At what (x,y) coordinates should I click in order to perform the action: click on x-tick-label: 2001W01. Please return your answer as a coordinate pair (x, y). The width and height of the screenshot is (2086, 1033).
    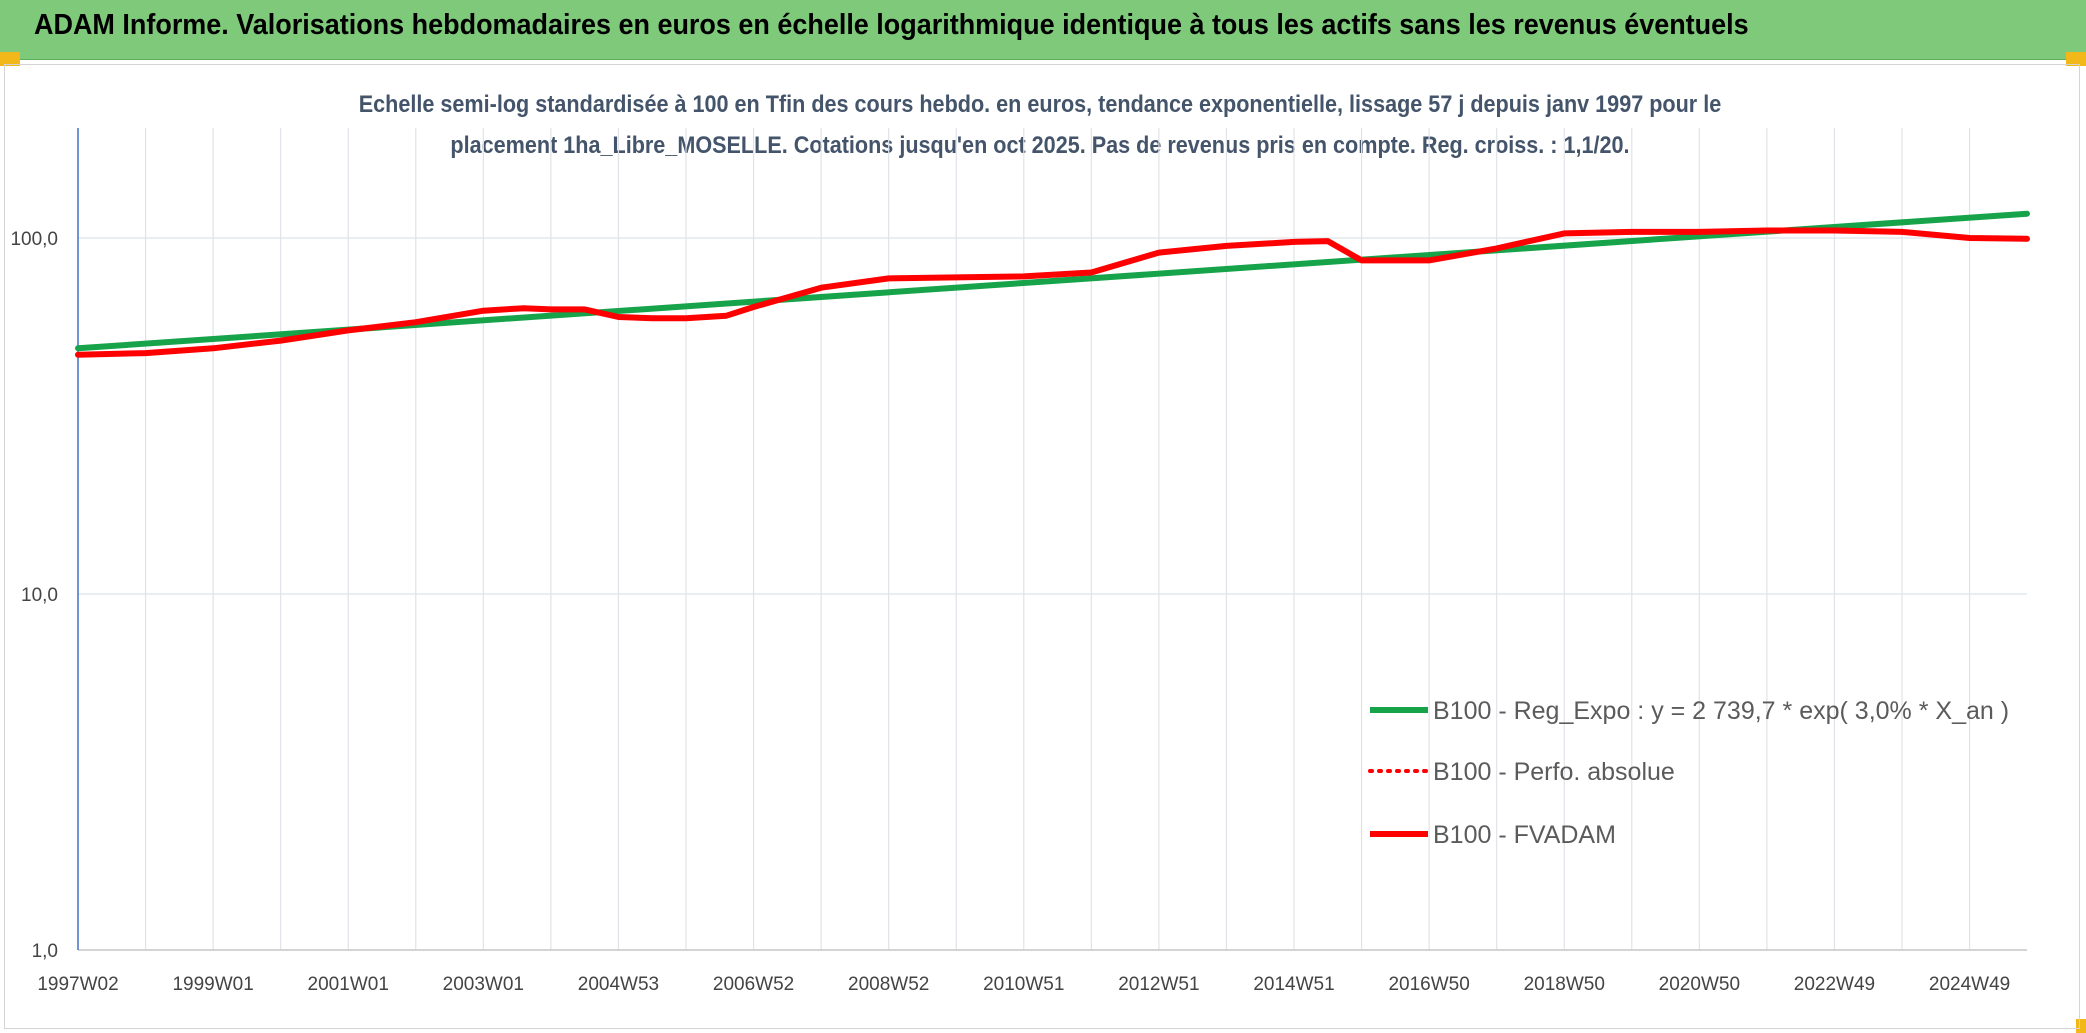
    Looking at the image, I should click on (348, 984).